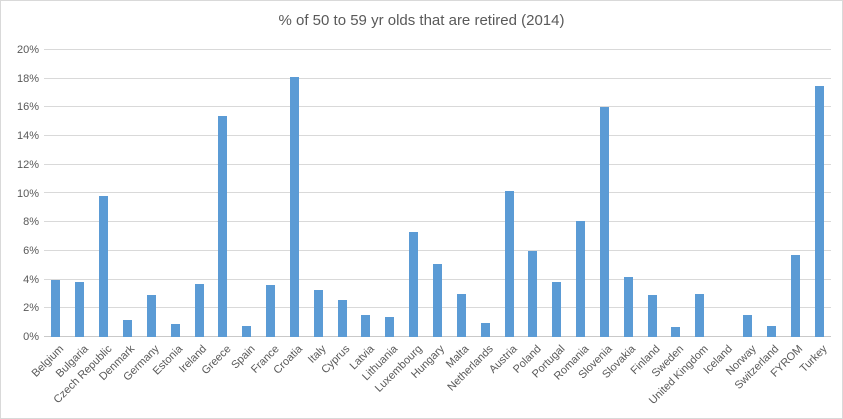 This screenshot has height=419, width=843. I want to click on bar-latvia, so click(365, 326).